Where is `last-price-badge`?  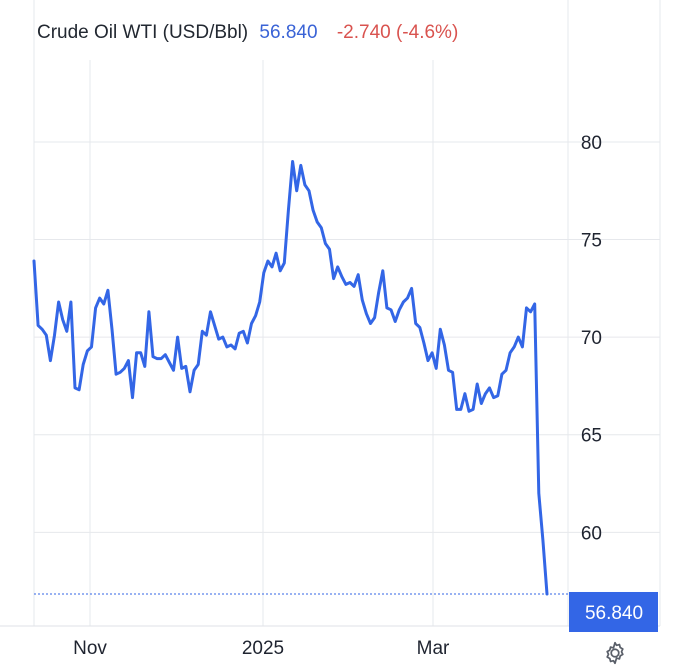 last-price-badge is located at coordinates (613, 611).